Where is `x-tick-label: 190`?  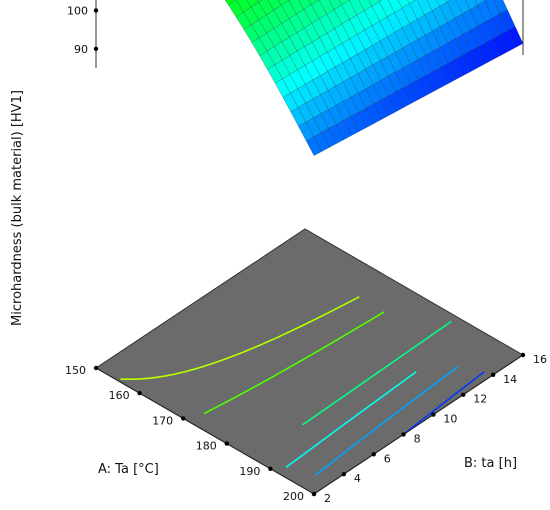
x-tick-label: 190 is located at coordinates (249, 471).